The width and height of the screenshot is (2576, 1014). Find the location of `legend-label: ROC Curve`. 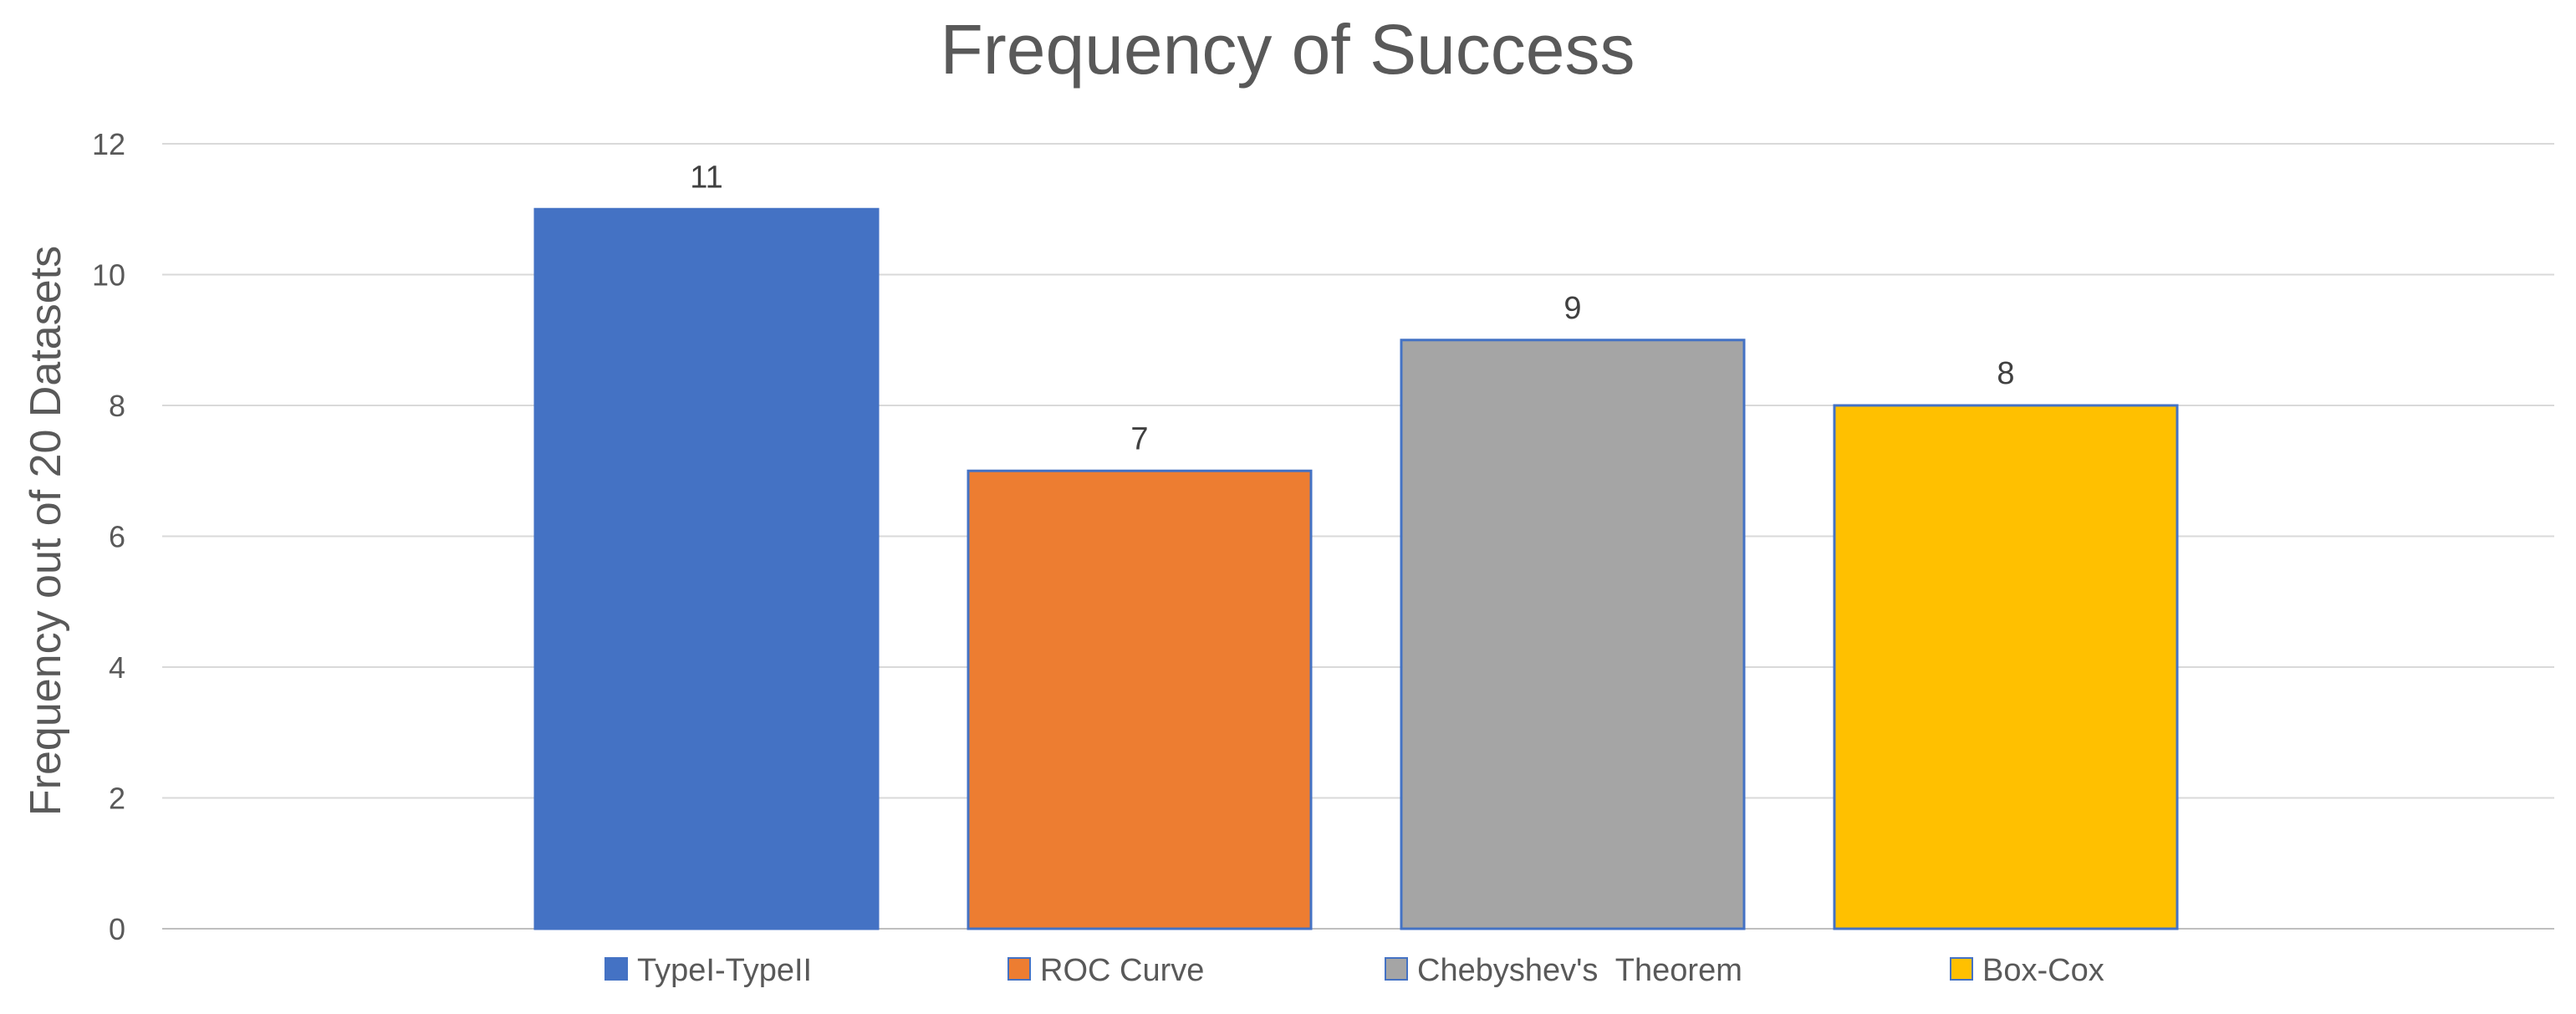

legend-label: ROC Curve is located at coordinates (1122, 970).